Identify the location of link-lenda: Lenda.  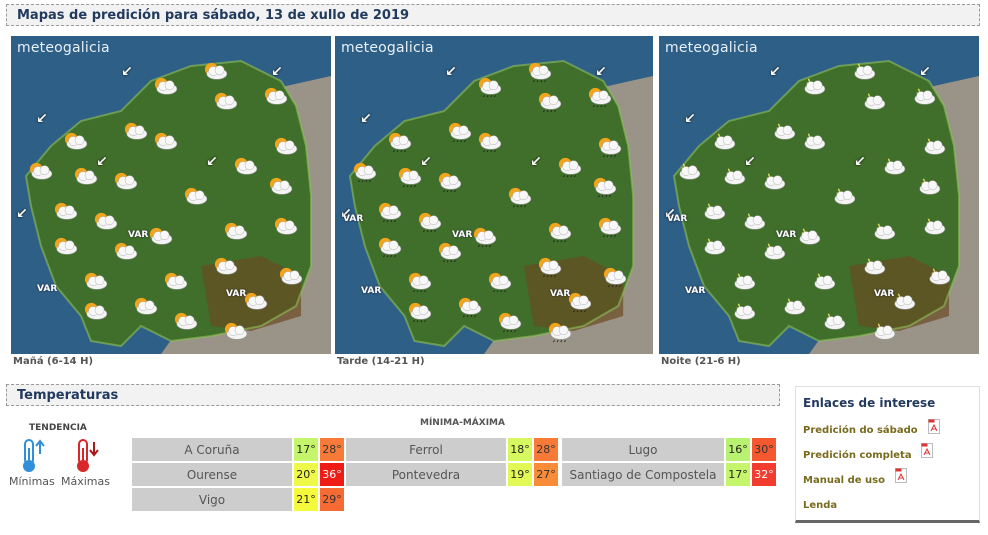
(820, 505).